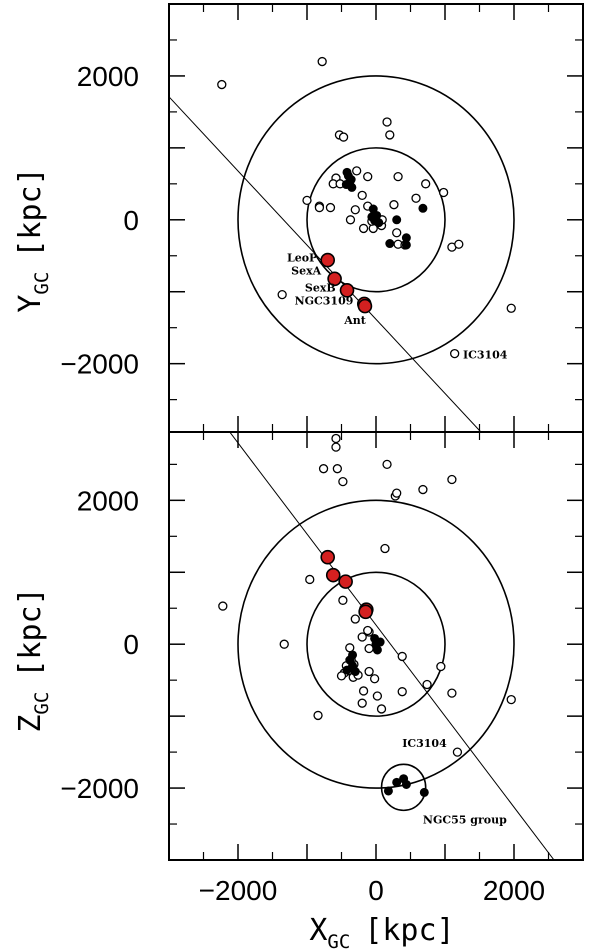 Image resolution: width=597 pixels, height=952 pixels. I want to click on bottom-annotation-0: IC3104, so click(424, 743).